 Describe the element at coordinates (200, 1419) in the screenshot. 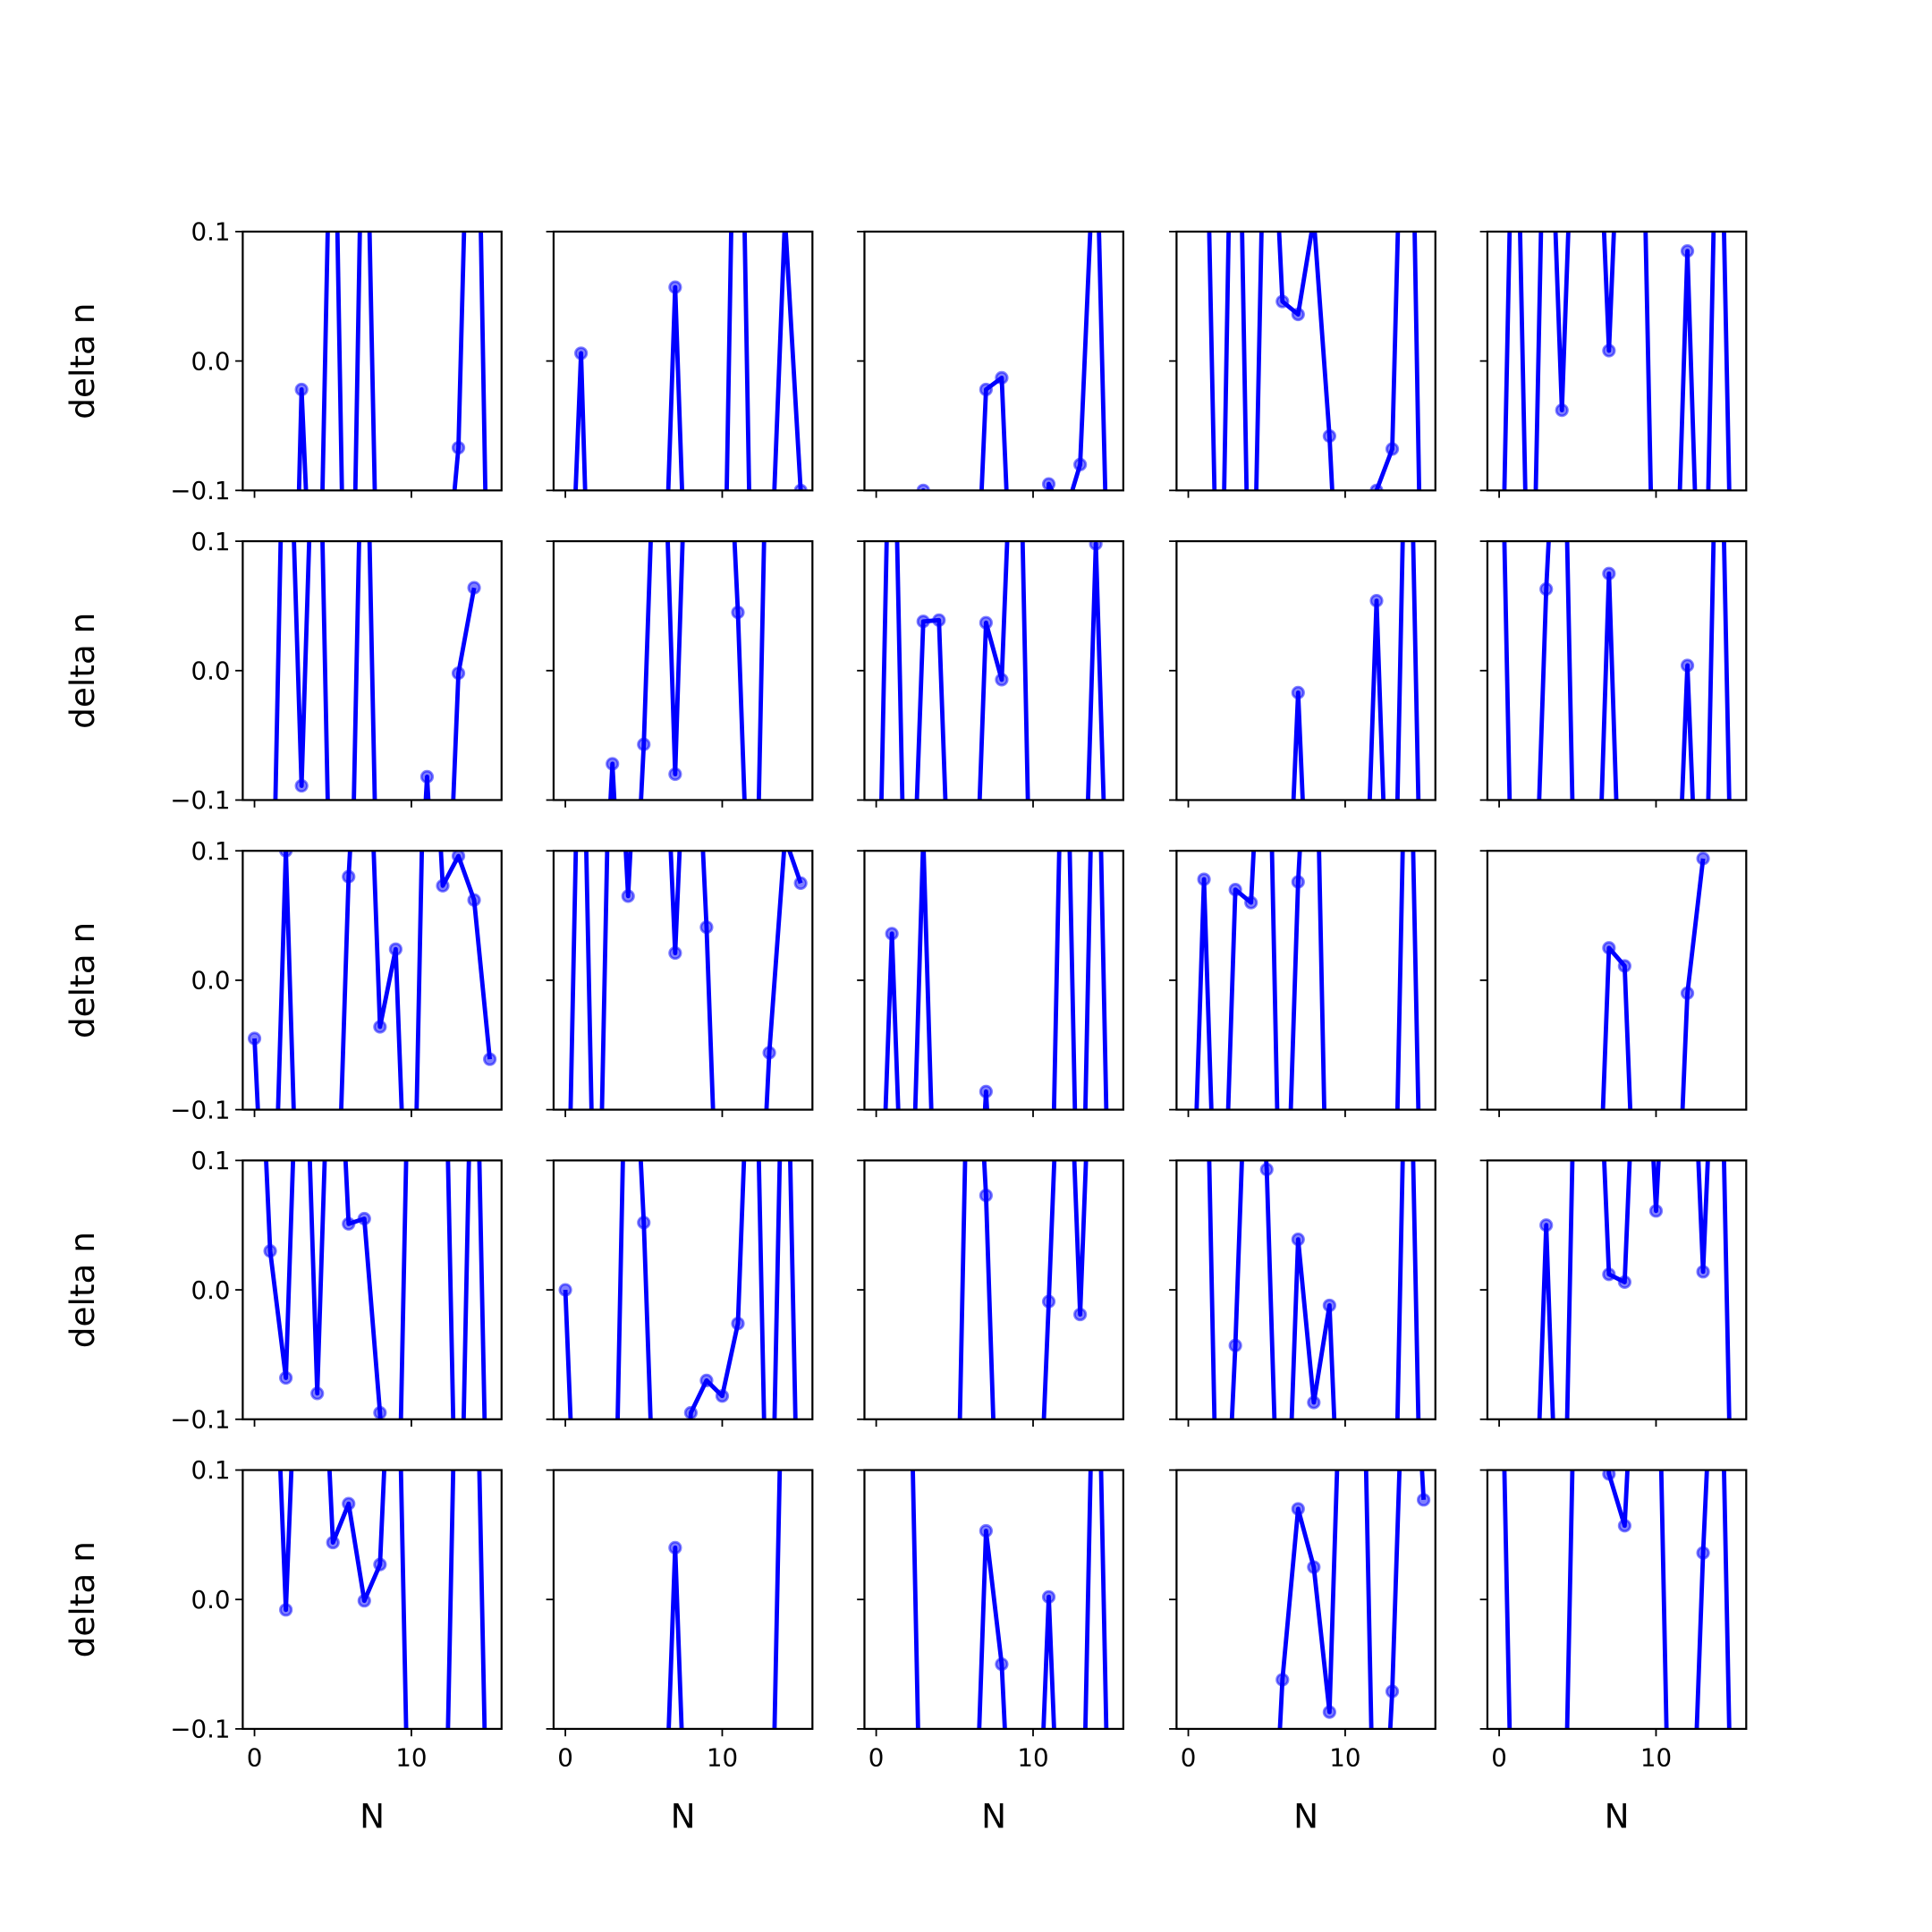

I see `y-tick-label: −0.1` at that location.